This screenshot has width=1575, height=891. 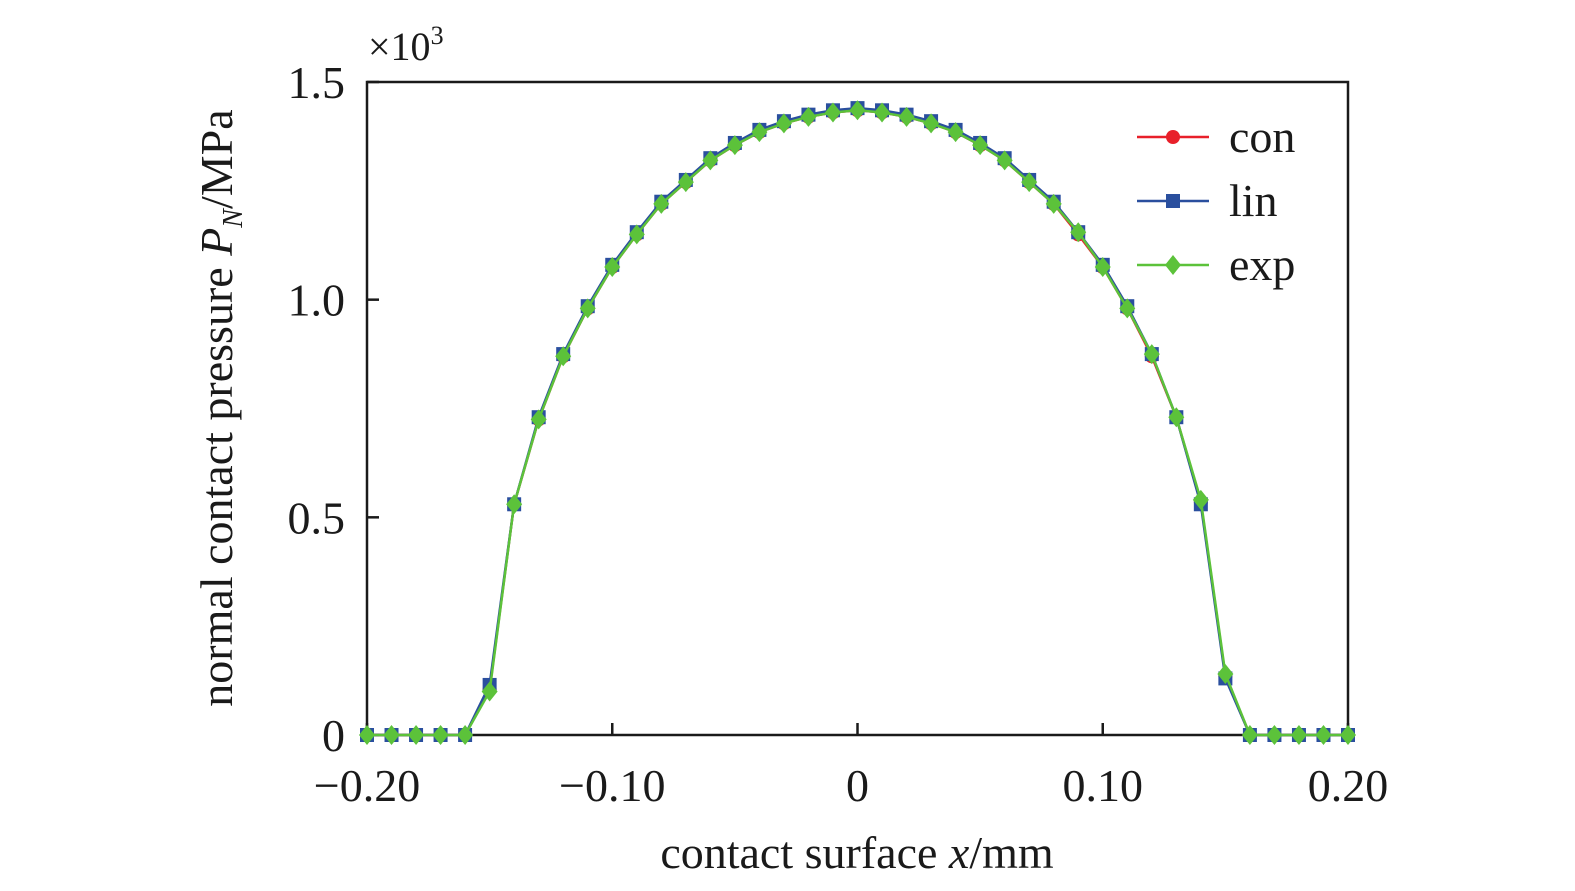 I want to click on y-label-unit: /MPa, so click(x=216, y=159).